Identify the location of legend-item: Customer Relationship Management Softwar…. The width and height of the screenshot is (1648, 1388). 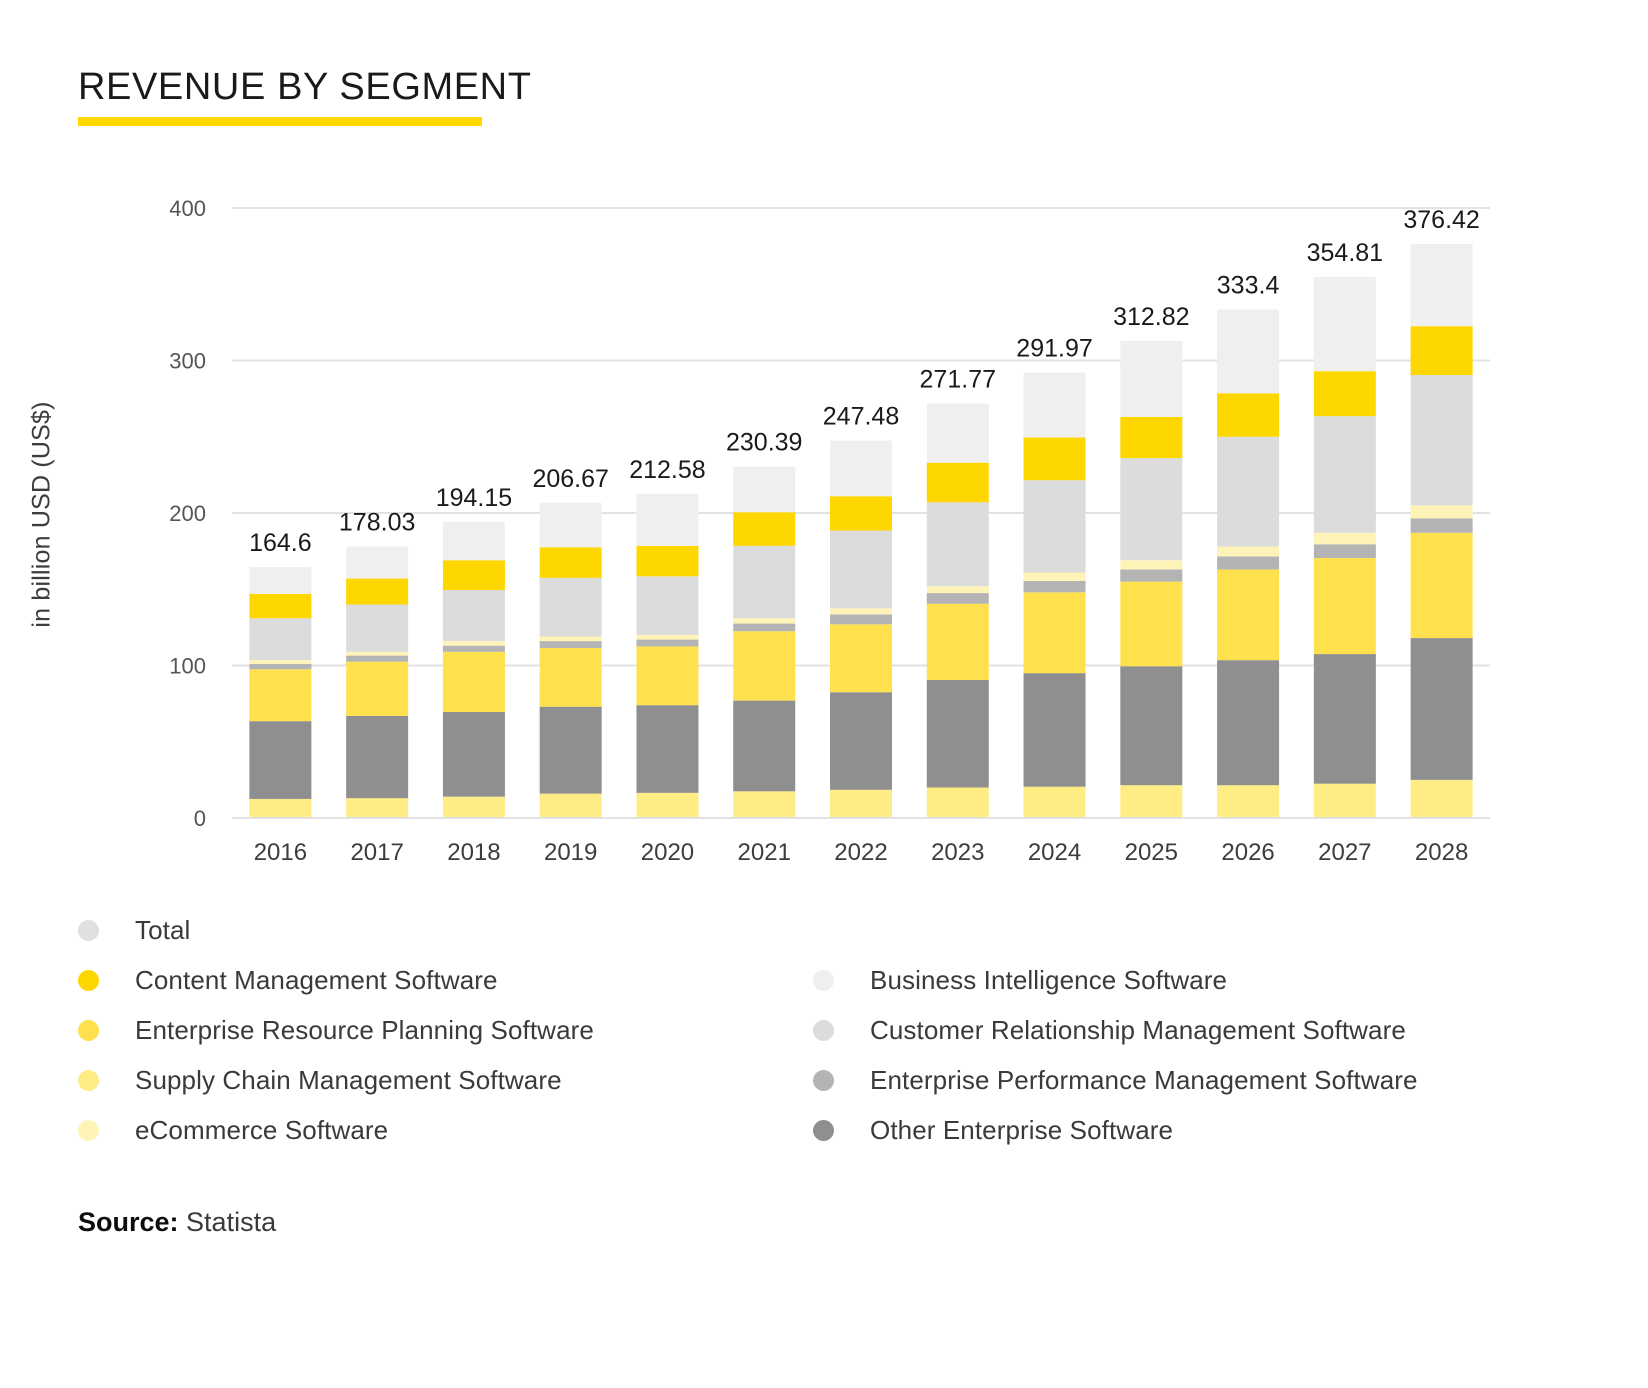
(1115, 1030).